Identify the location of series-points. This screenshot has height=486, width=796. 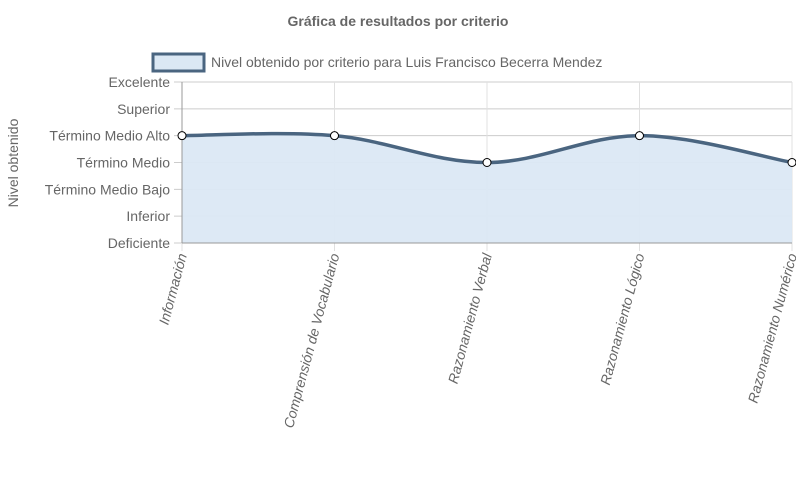
(486, 149).